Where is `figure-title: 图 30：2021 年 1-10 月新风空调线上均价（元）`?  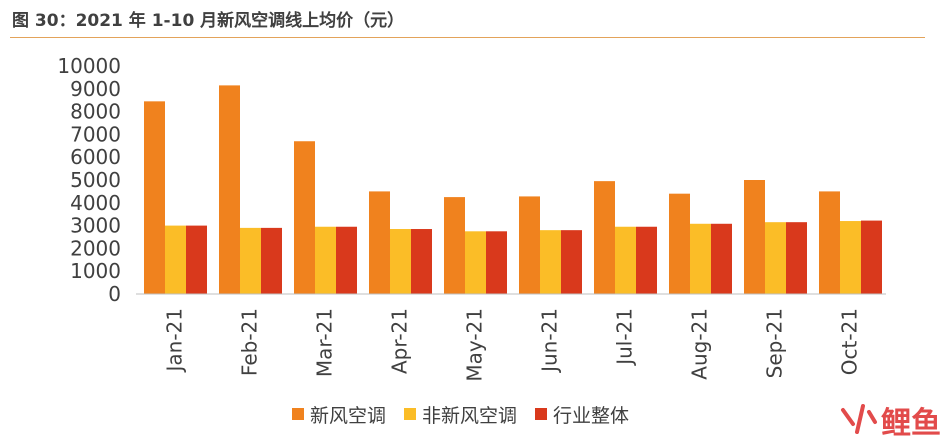
figure-title: 图 30：2021 年 1-10 月新风空调线上均价（元） is located at coordinates (208, 21).